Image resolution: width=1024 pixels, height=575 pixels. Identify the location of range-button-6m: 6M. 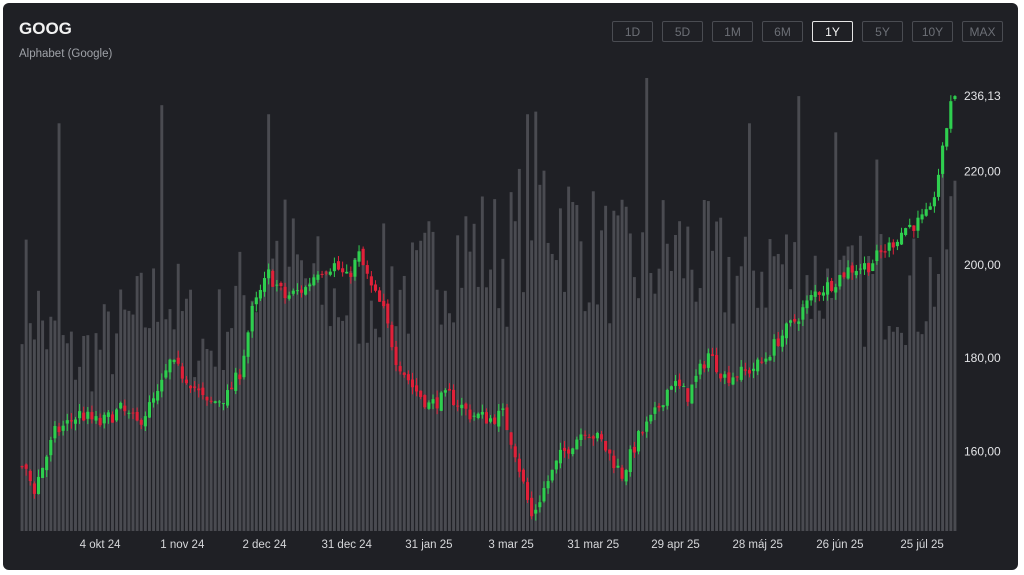
(782, 31).